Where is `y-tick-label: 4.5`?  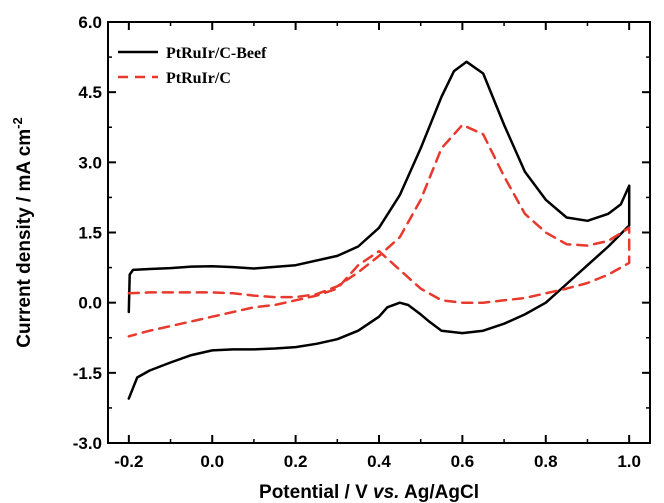
y-tick-label: 4.5 is located at coordinates (90, 92).